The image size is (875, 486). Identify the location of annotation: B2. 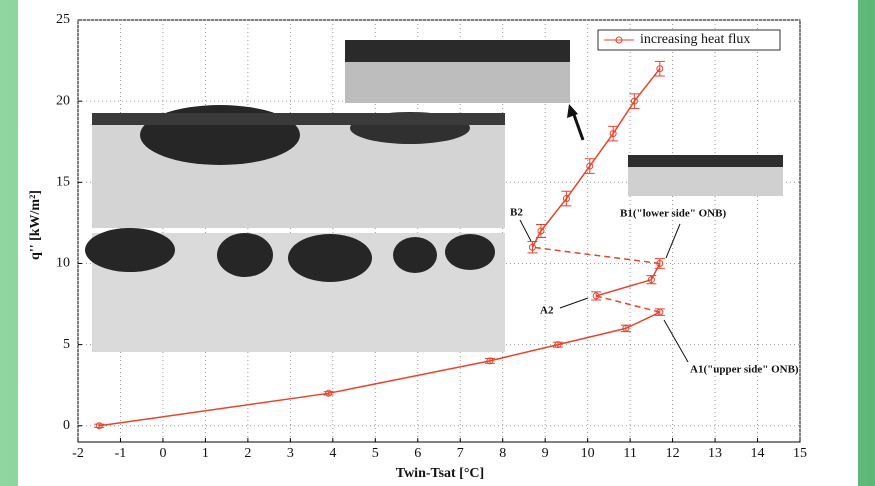
(516, 213).